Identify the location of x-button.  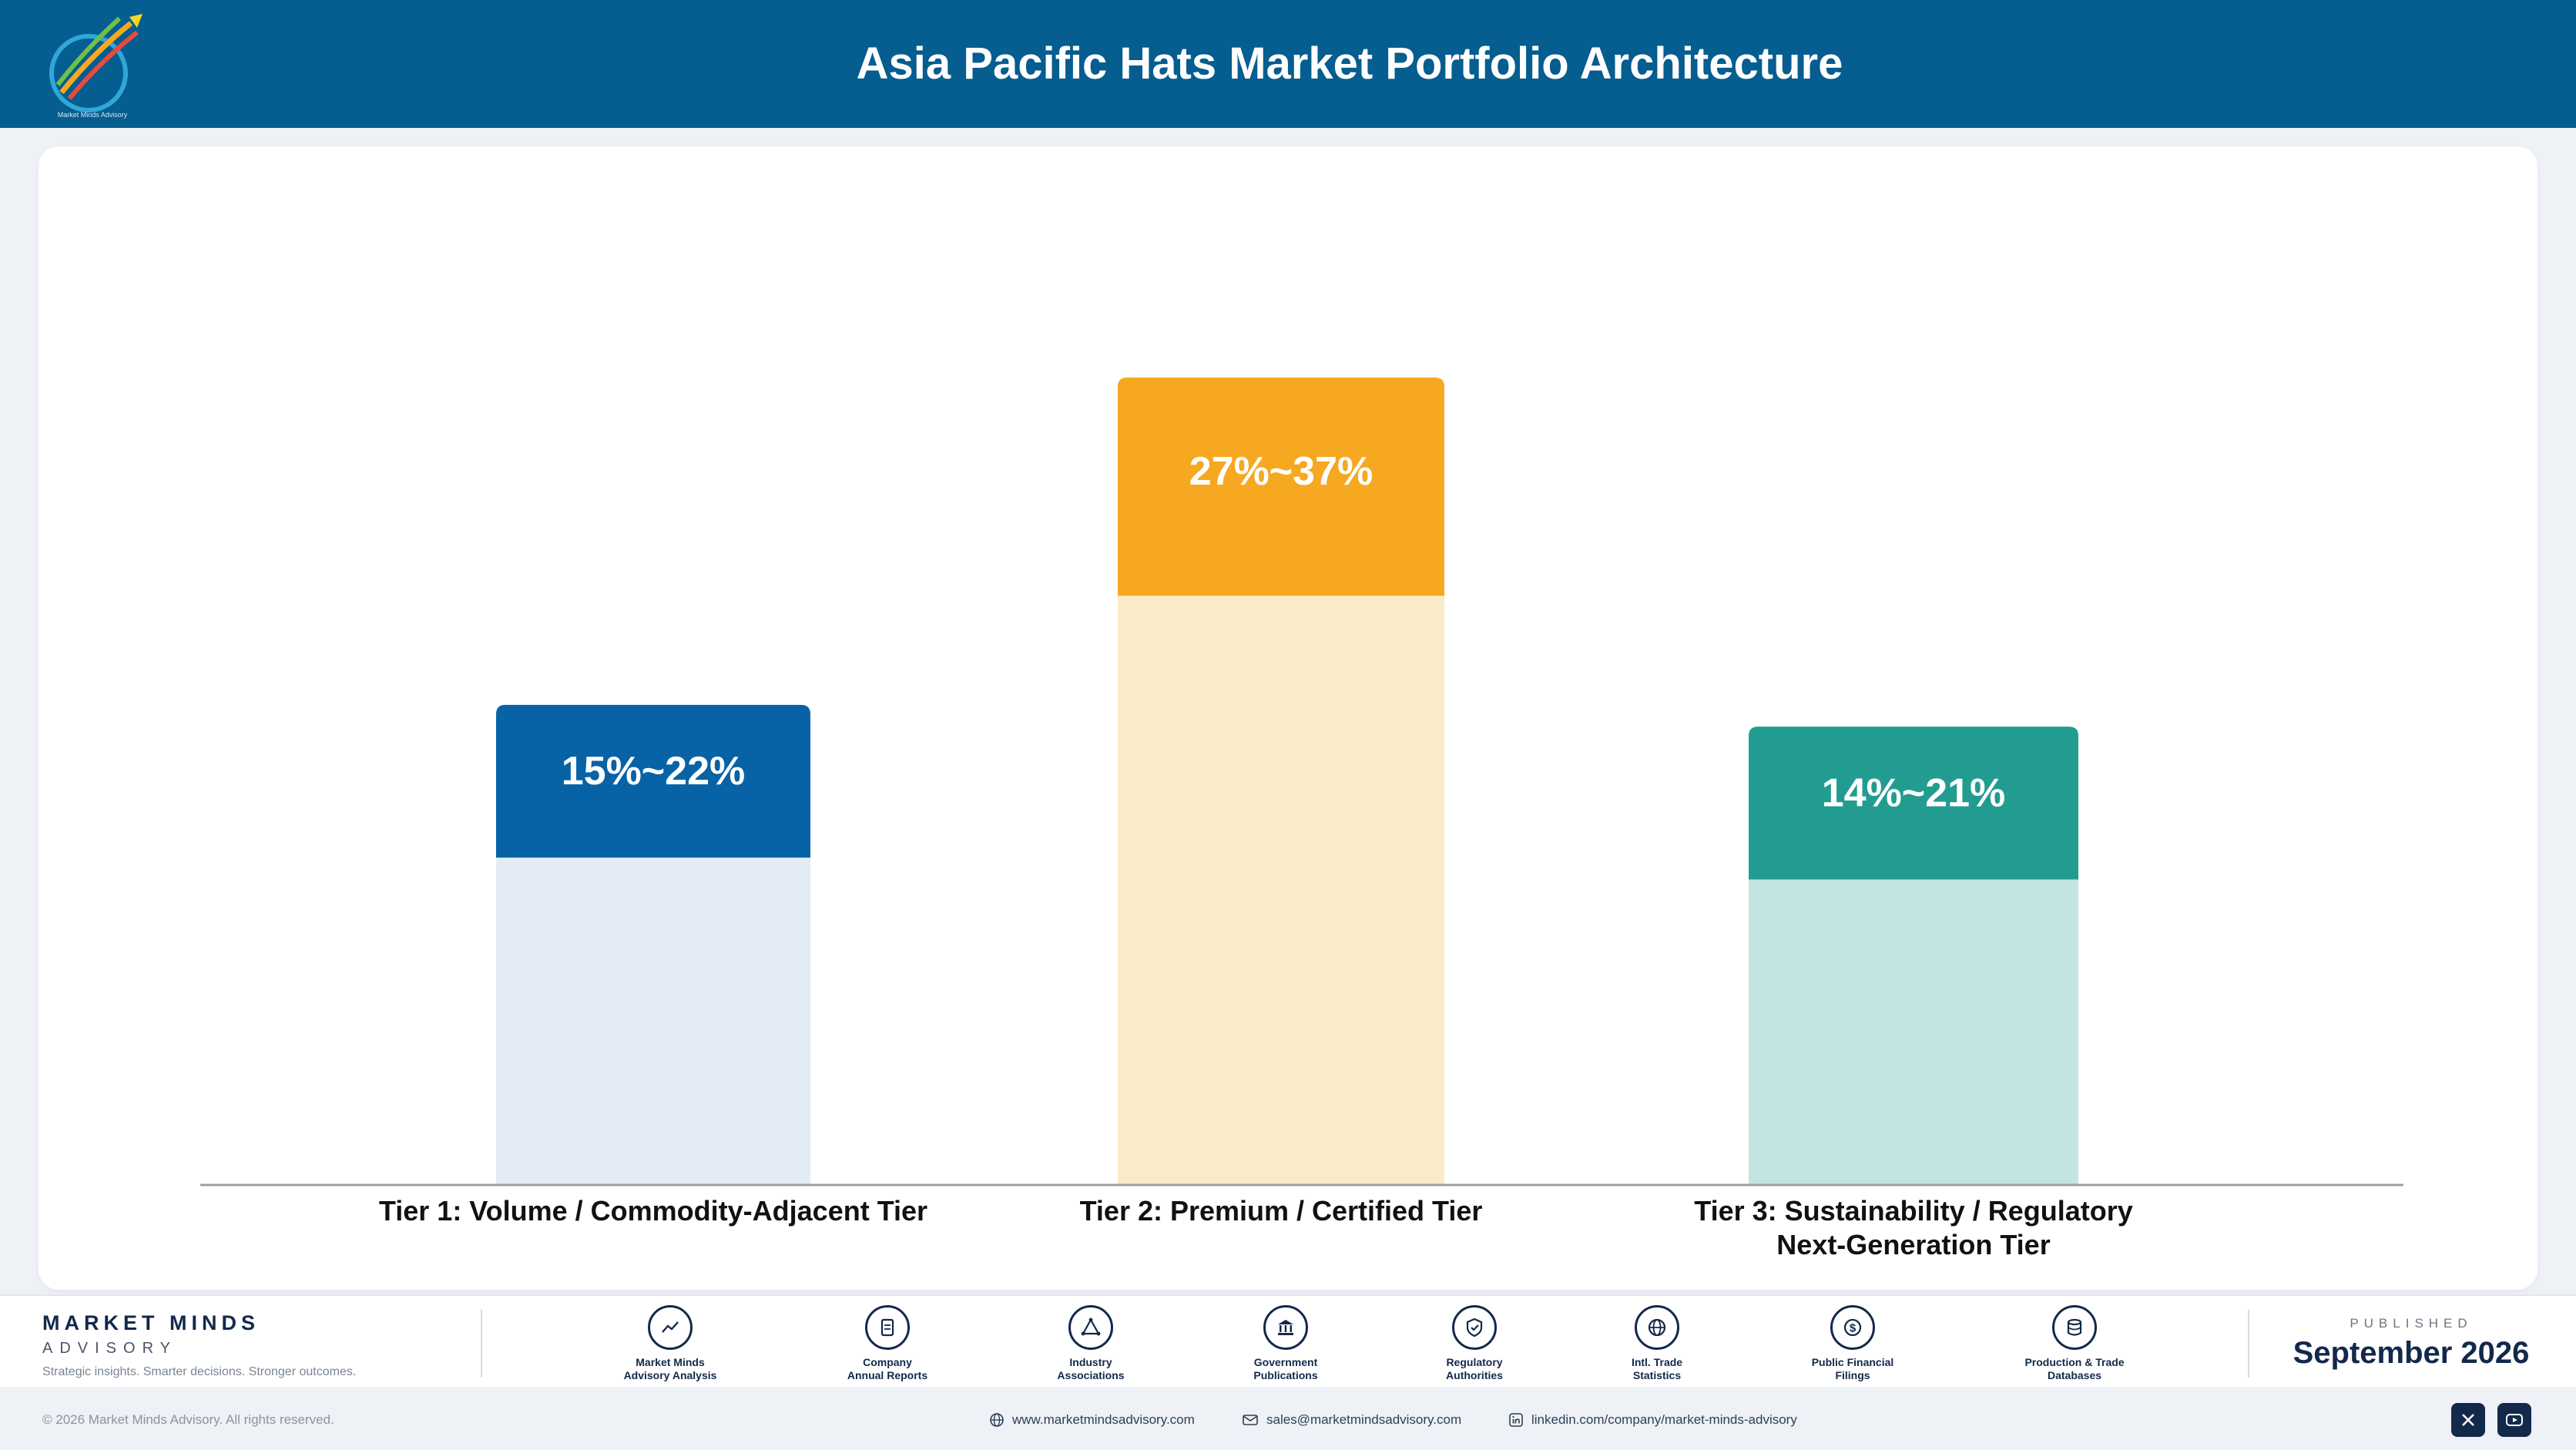
(2468, 1420).